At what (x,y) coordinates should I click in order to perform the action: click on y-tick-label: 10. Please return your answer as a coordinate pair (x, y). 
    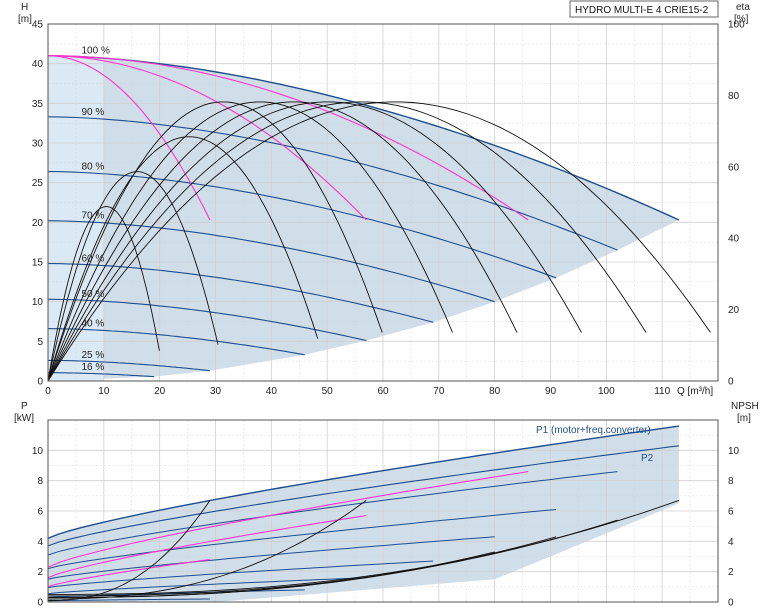
    Looking at the image, I should click on (38, 302).